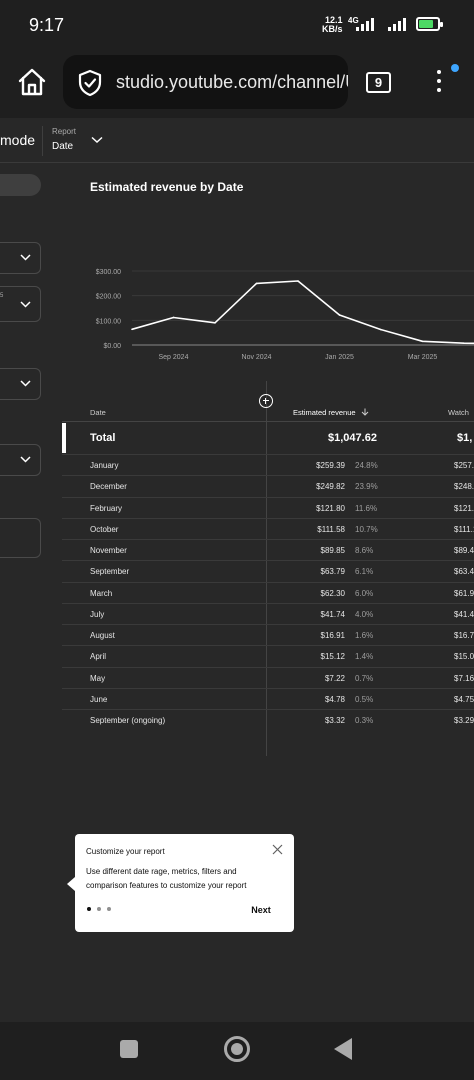  I want to click on close-icon, so click(277, 849).